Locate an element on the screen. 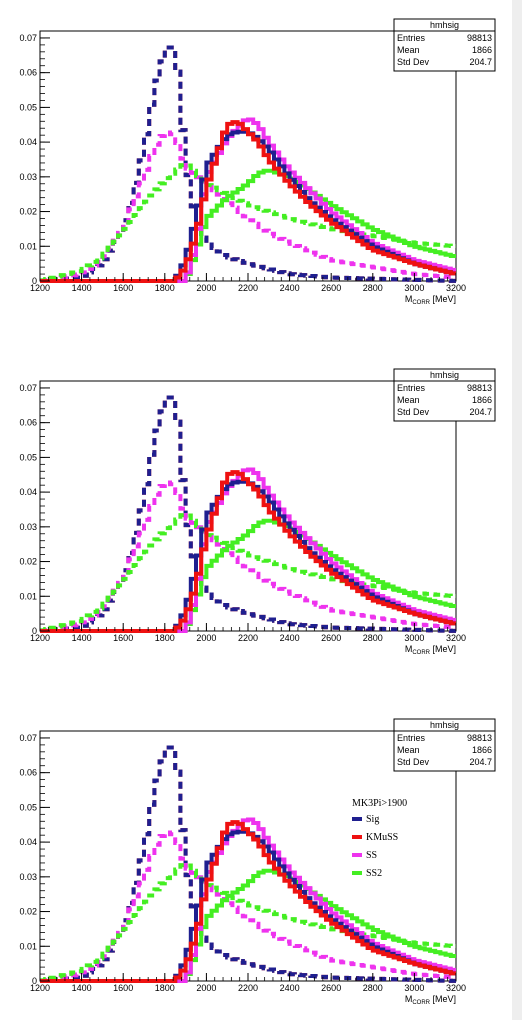  legend-entry-kmuss: KMuSS is located at coordinates (382, 837).